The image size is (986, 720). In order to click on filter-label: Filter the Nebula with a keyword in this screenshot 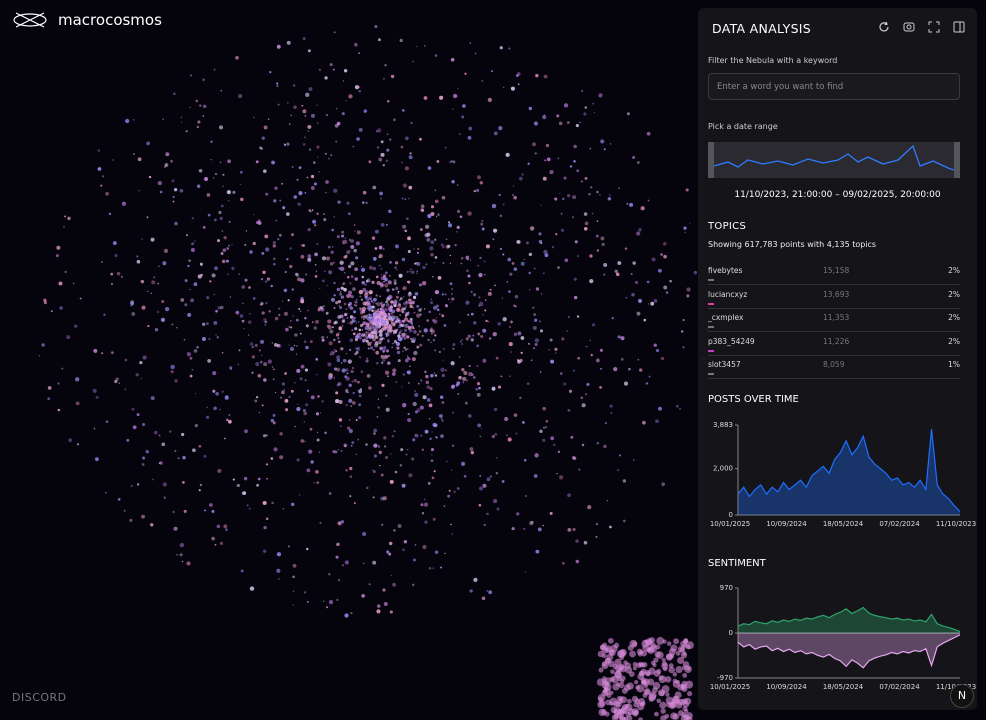, I will do `click(773, 60)`.